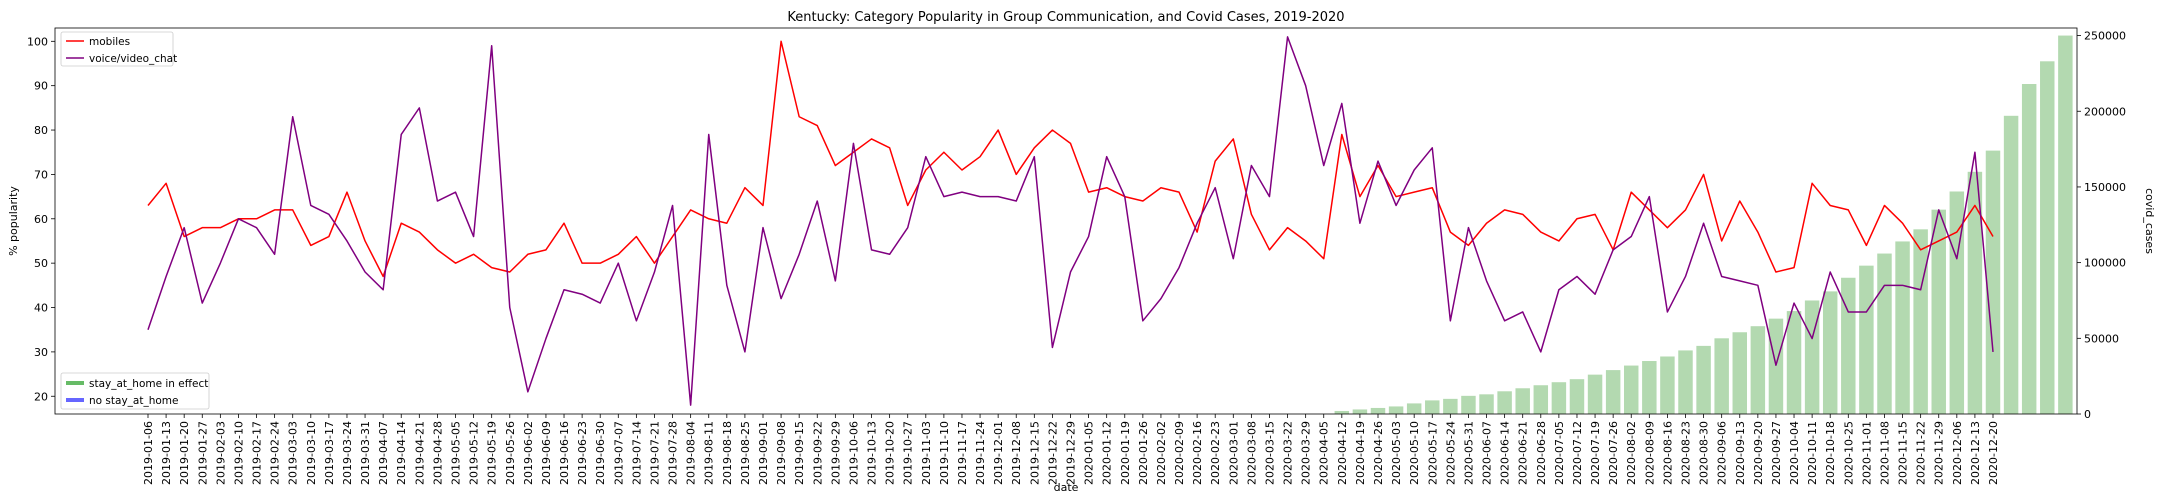  What do you see at coordinates (109, 42) in the screenshot?
I see `legend-label-mobiles: mobiles` at bounding box center [109, 42].